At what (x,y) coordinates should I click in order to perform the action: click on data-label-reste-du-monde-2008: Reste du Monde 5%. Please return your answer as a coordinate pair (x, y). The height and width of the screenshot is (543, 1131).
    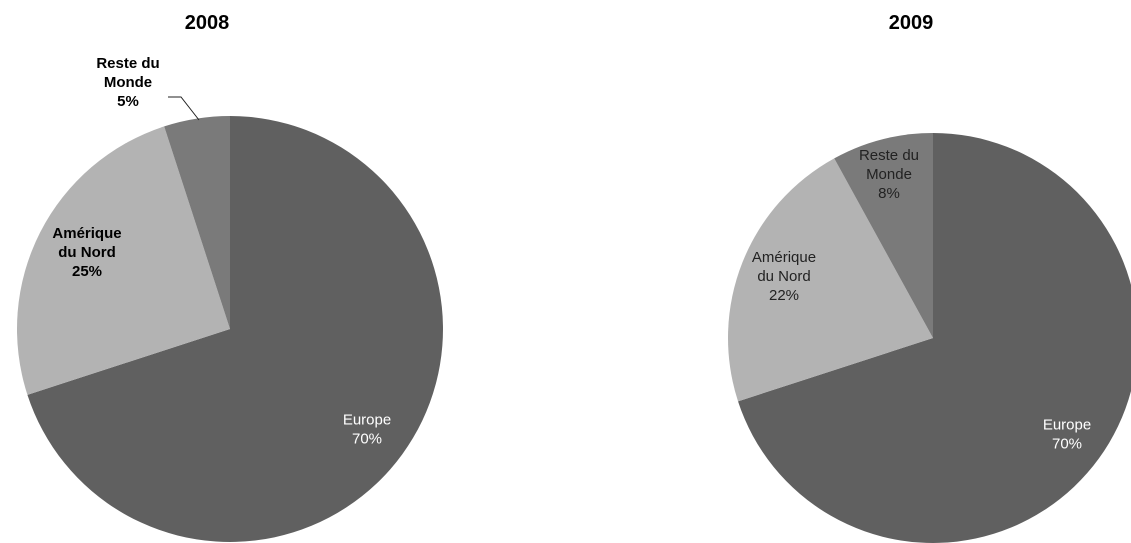
    Looking at the image, I should click on (127, 82).